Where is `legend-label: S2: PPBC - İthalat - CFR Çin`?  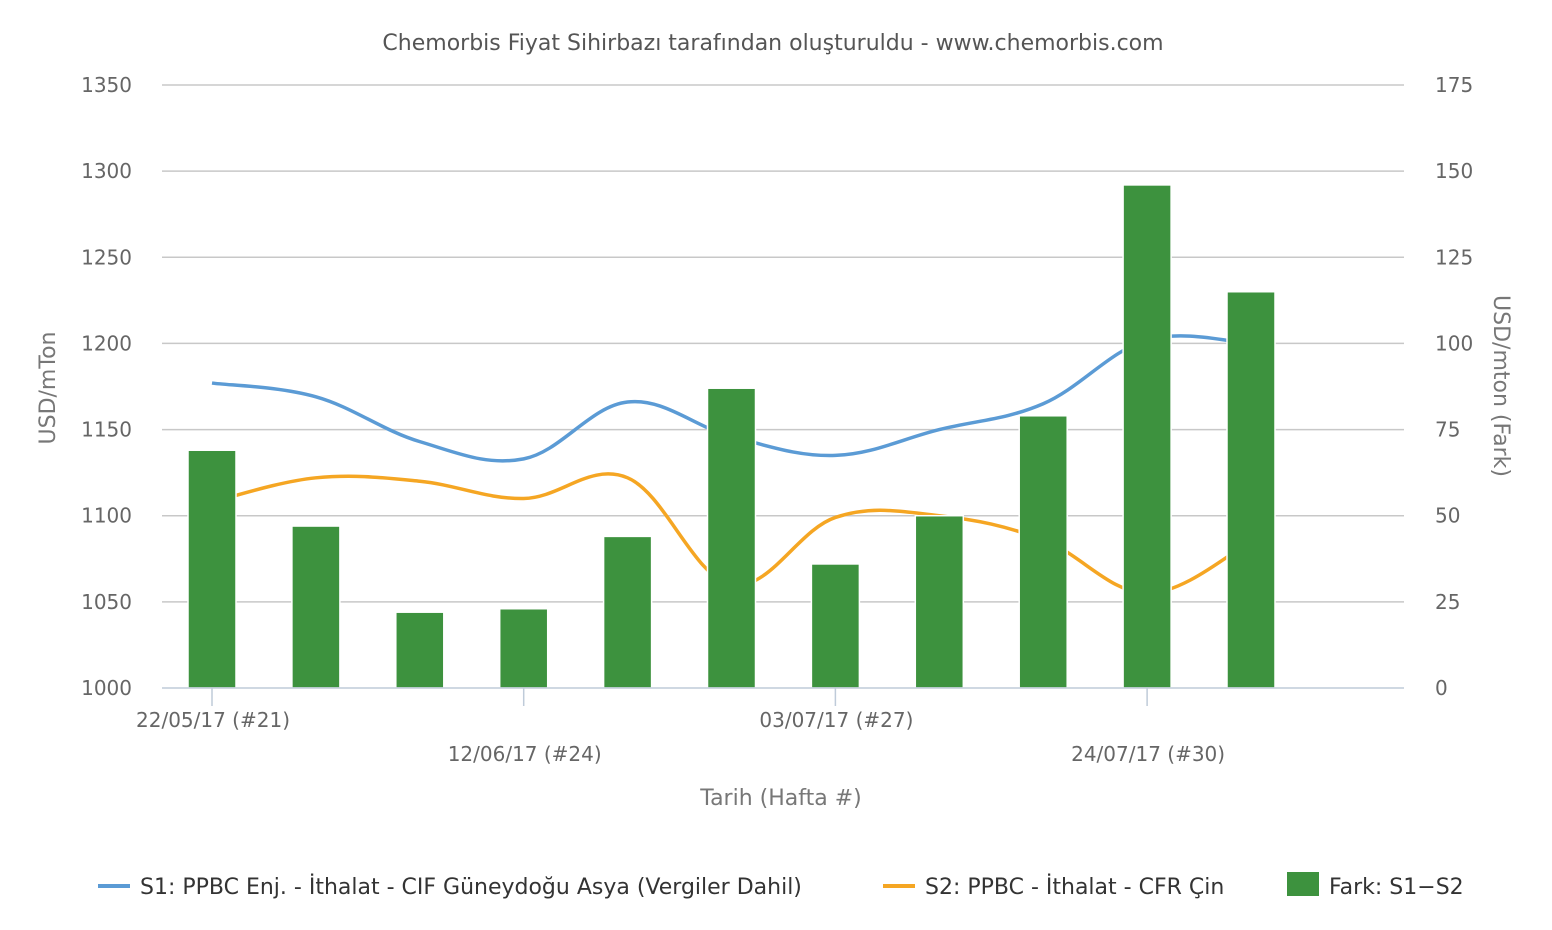 legend-label: S2: PPBC - İthalat - CFR Çin is located at coordinates (1074, 887).